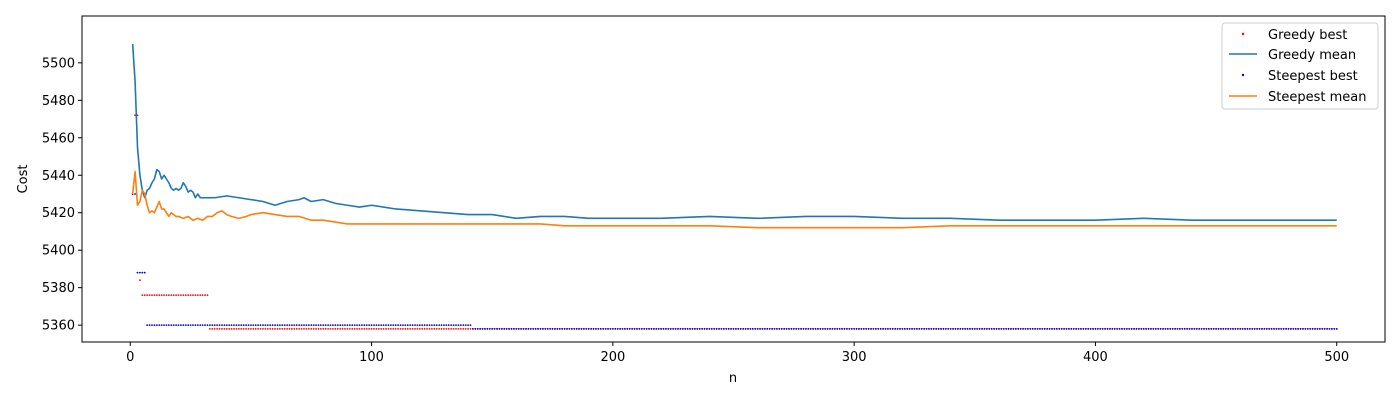  Describe the element at coordinates (1307, 35) in the screenshot. I see `legend-label-greedy-best: Greedy best` at that location.